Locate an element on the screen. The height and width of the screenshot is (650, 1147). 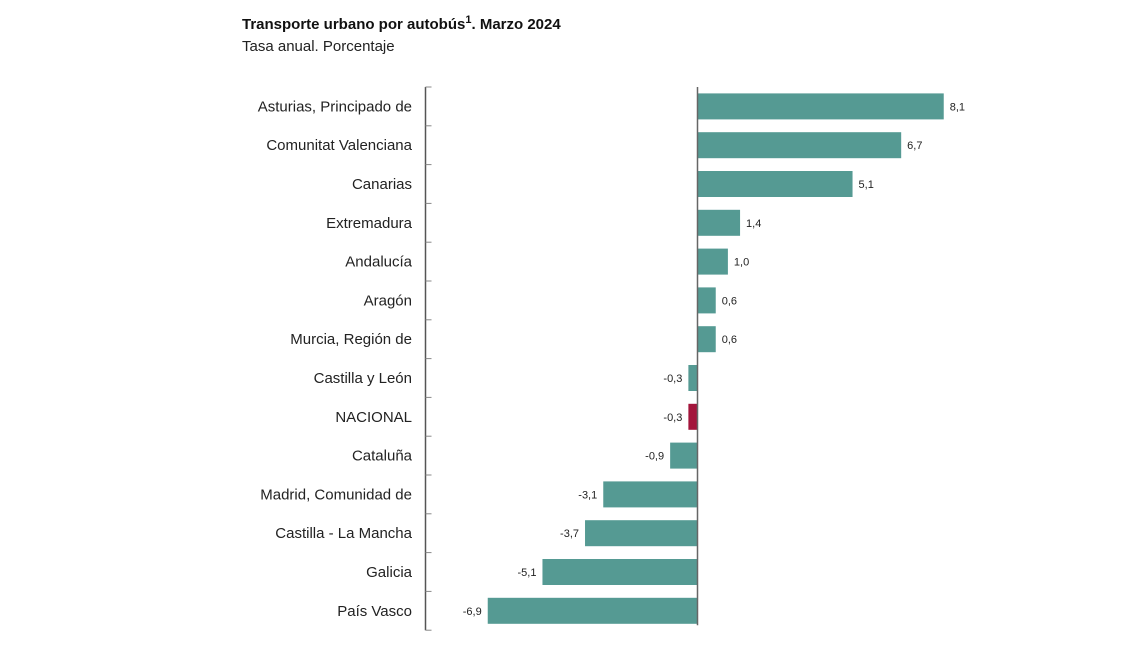
category-label: Galicia is located at coordinates (389, 572).